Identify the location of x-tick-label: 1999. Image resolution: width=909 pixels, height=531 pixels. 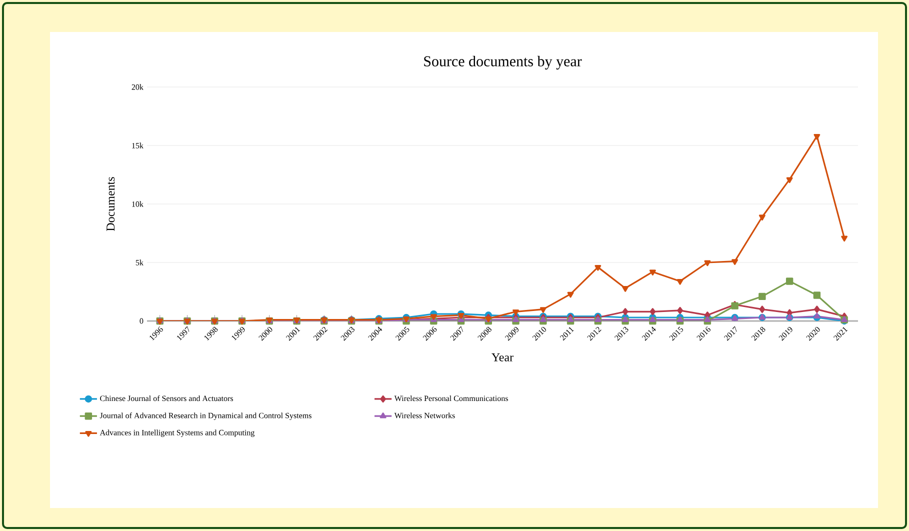
(238, 333).